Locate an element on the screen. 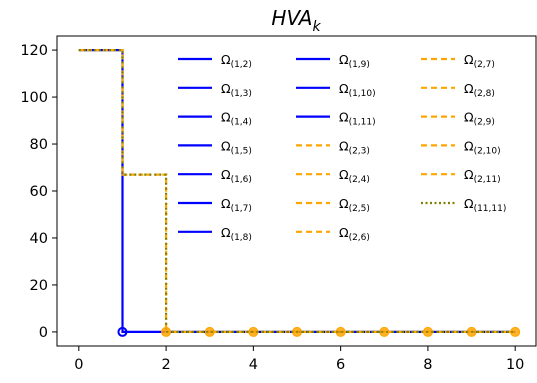 The image size is (537, 383). y-tick-label: 100 is located at coordinates (34, 98).